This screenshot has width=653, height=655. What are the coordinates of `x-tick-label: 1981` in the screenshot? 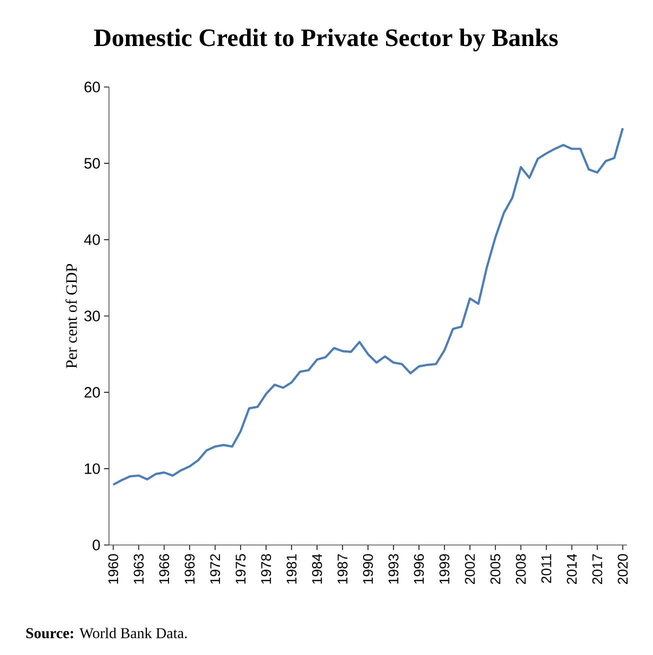 It's located at (291, 569).